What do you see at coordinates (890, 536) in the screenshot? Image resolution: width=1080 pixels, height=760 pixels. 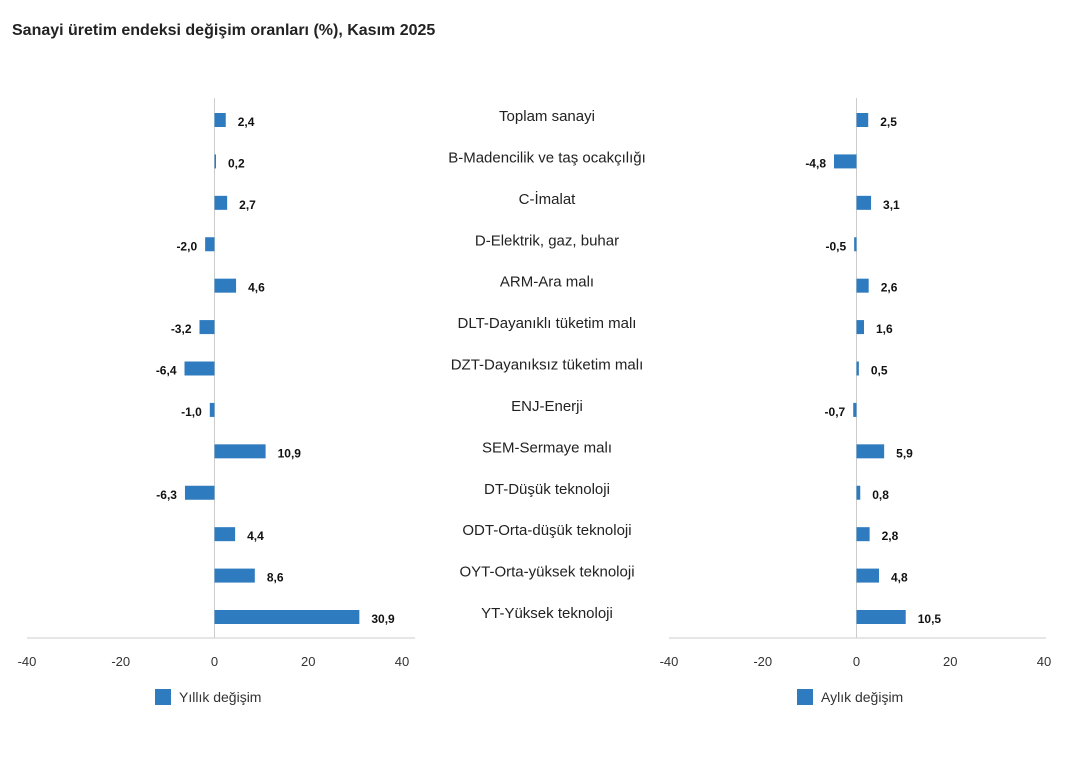 I see `data-label-monthly: 2,8` at bounding box center [890, 536].